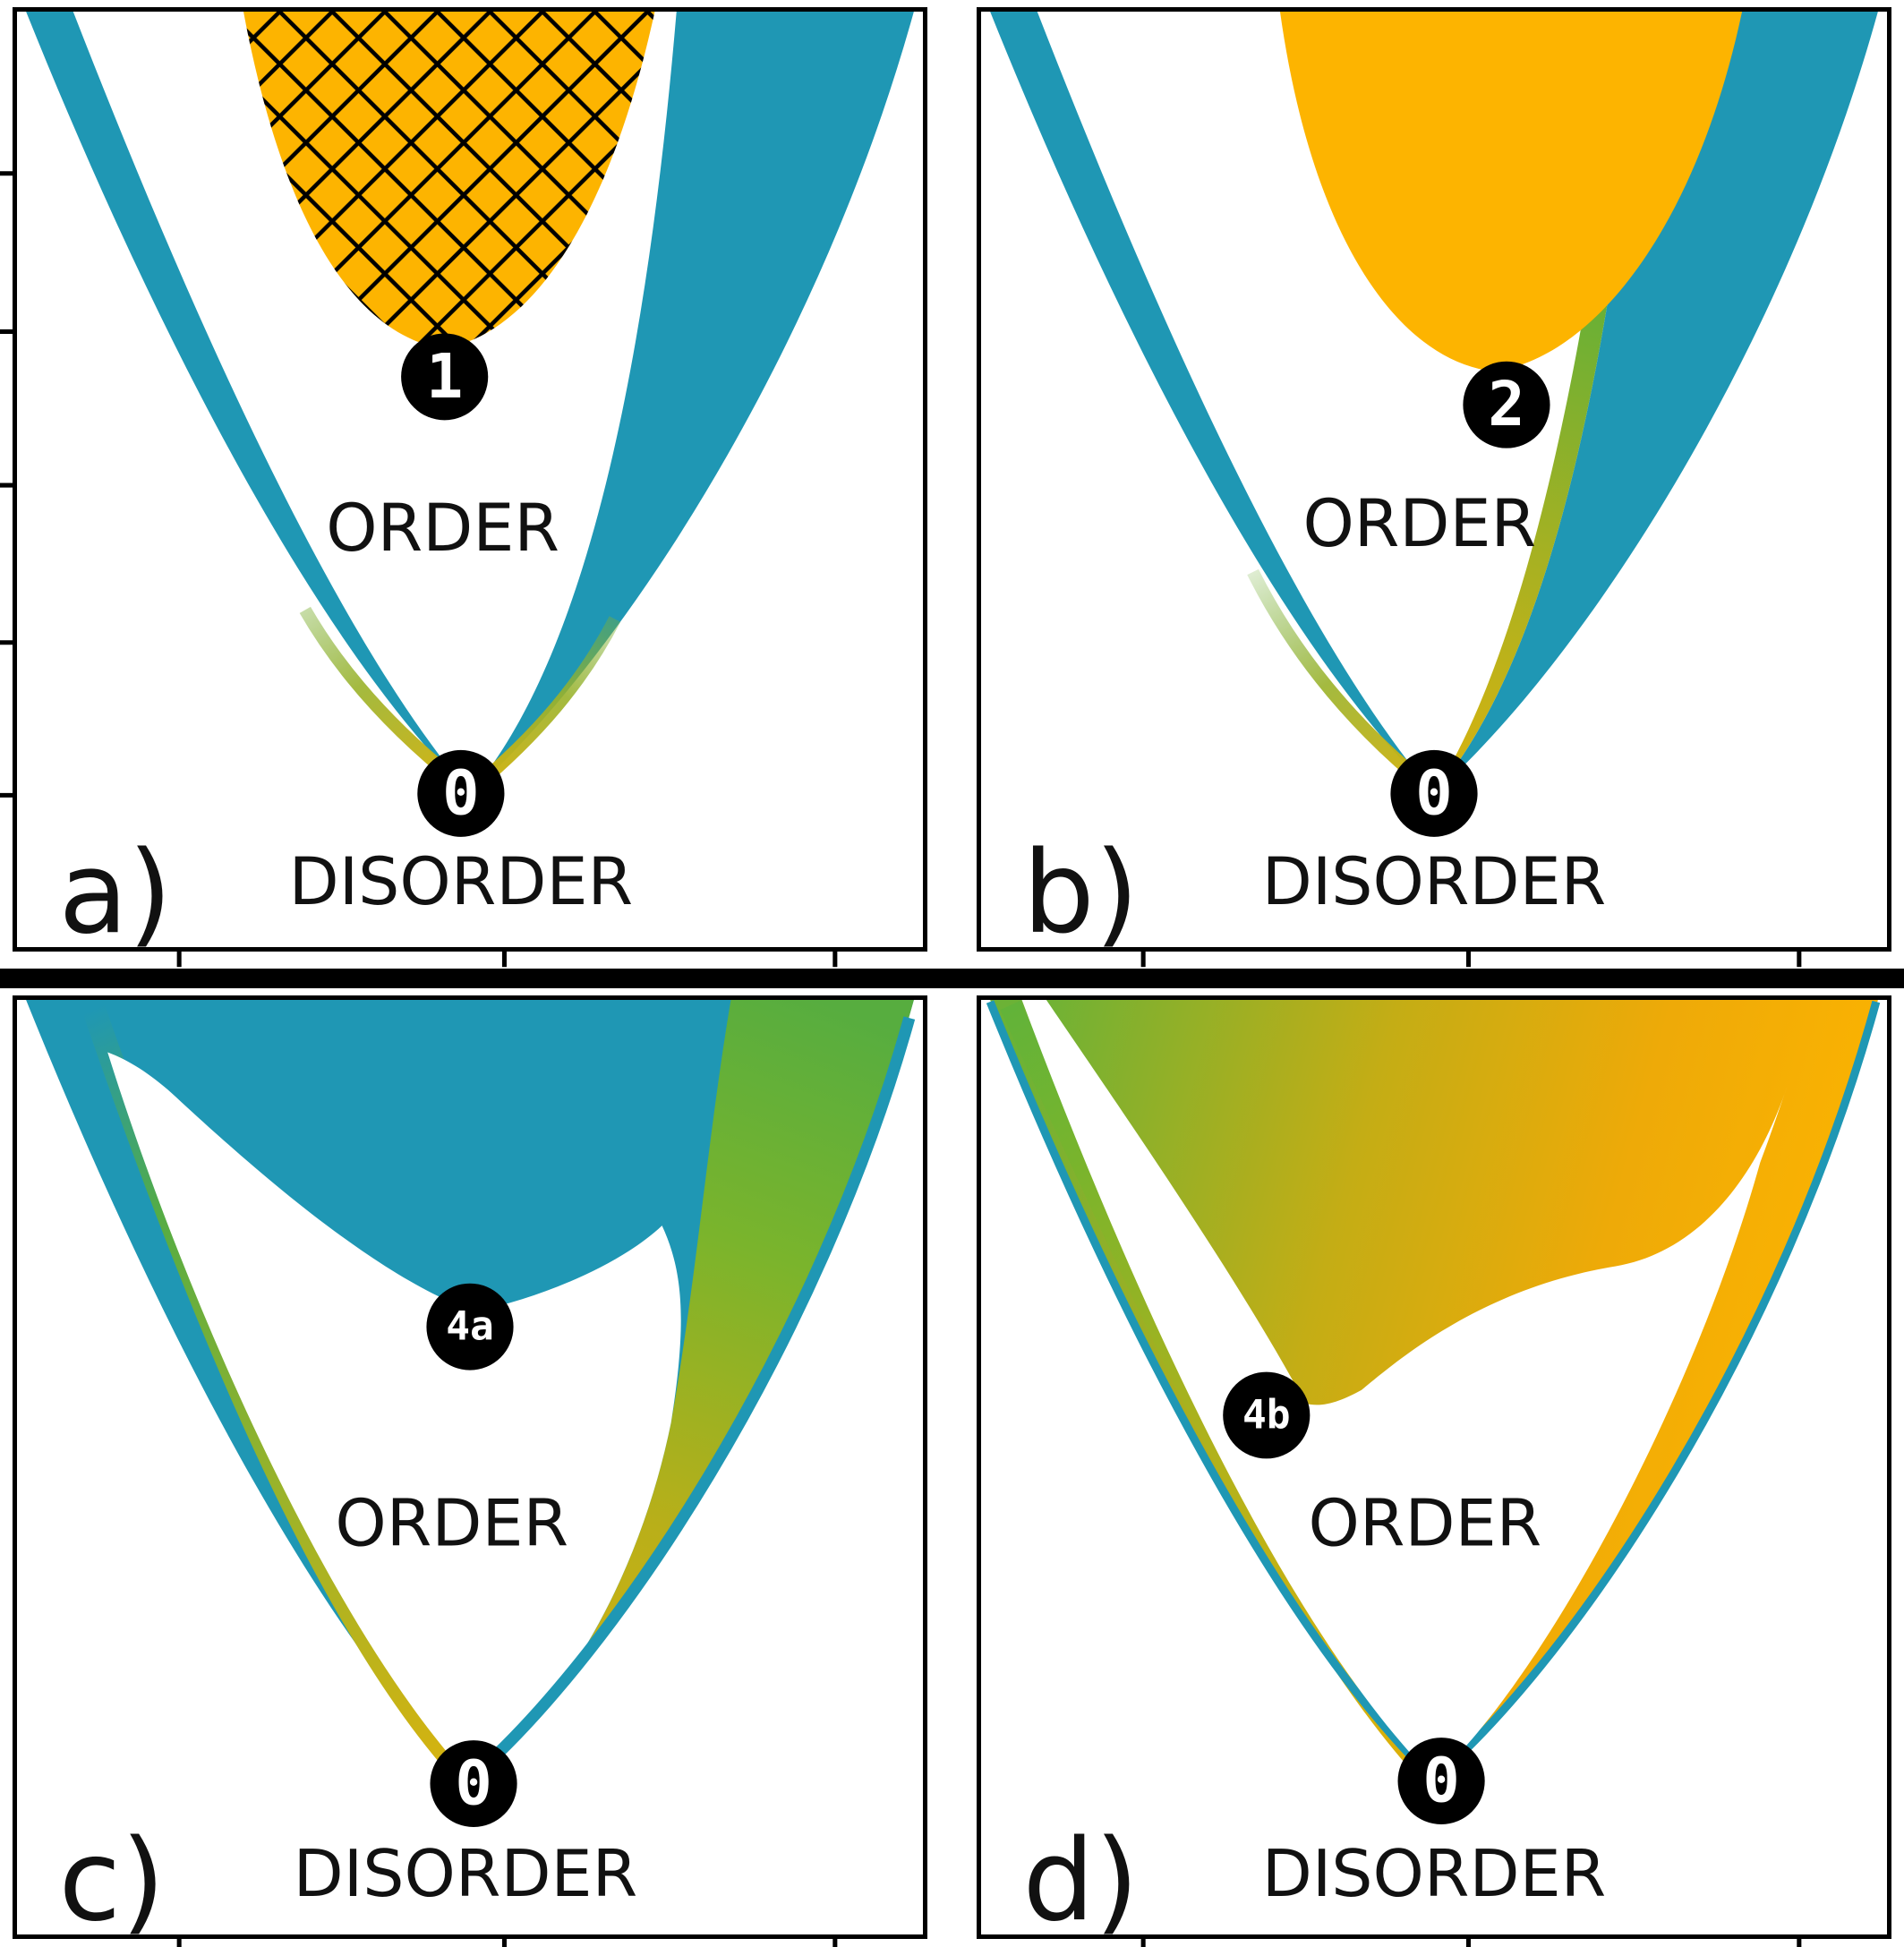 The width and height of the screenshot is (1904, 1947). What do you see at coordinates (116, 893) in the screenshot?
I see `panel-a-label: a)` at bounding box center [116, 893].